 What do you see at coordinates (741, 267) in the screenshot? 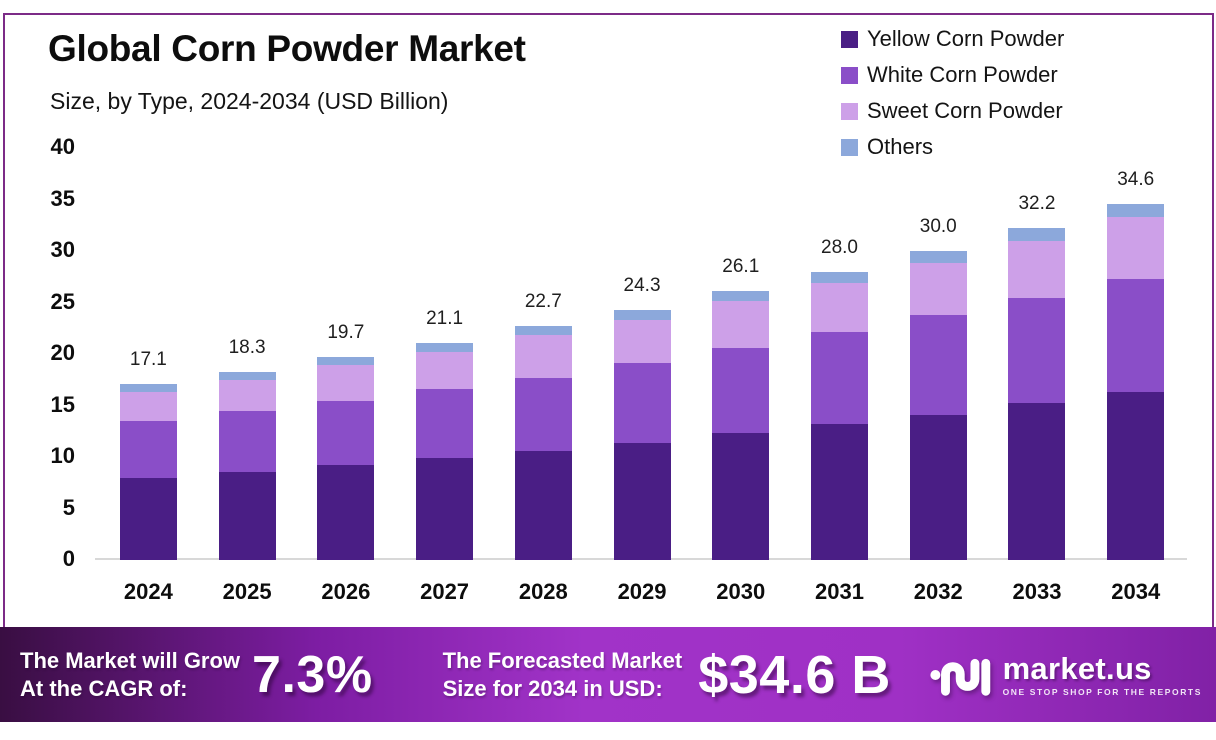
I see `total-value-label: 26.1` at bounding box center [741, 267].